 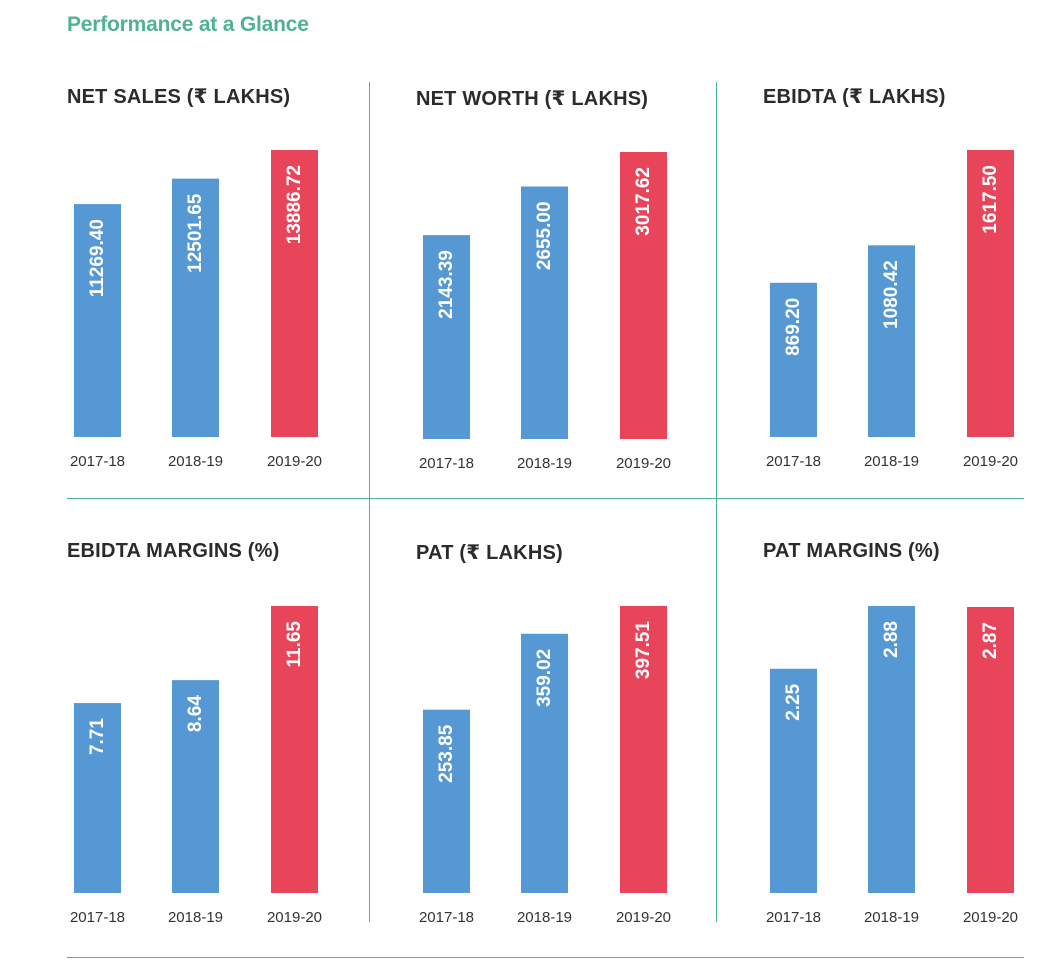 What do you see at coordinates (545, 498) in the screenshot?
I see `divider-horizontal-middle` at bounding box center [545, 498].